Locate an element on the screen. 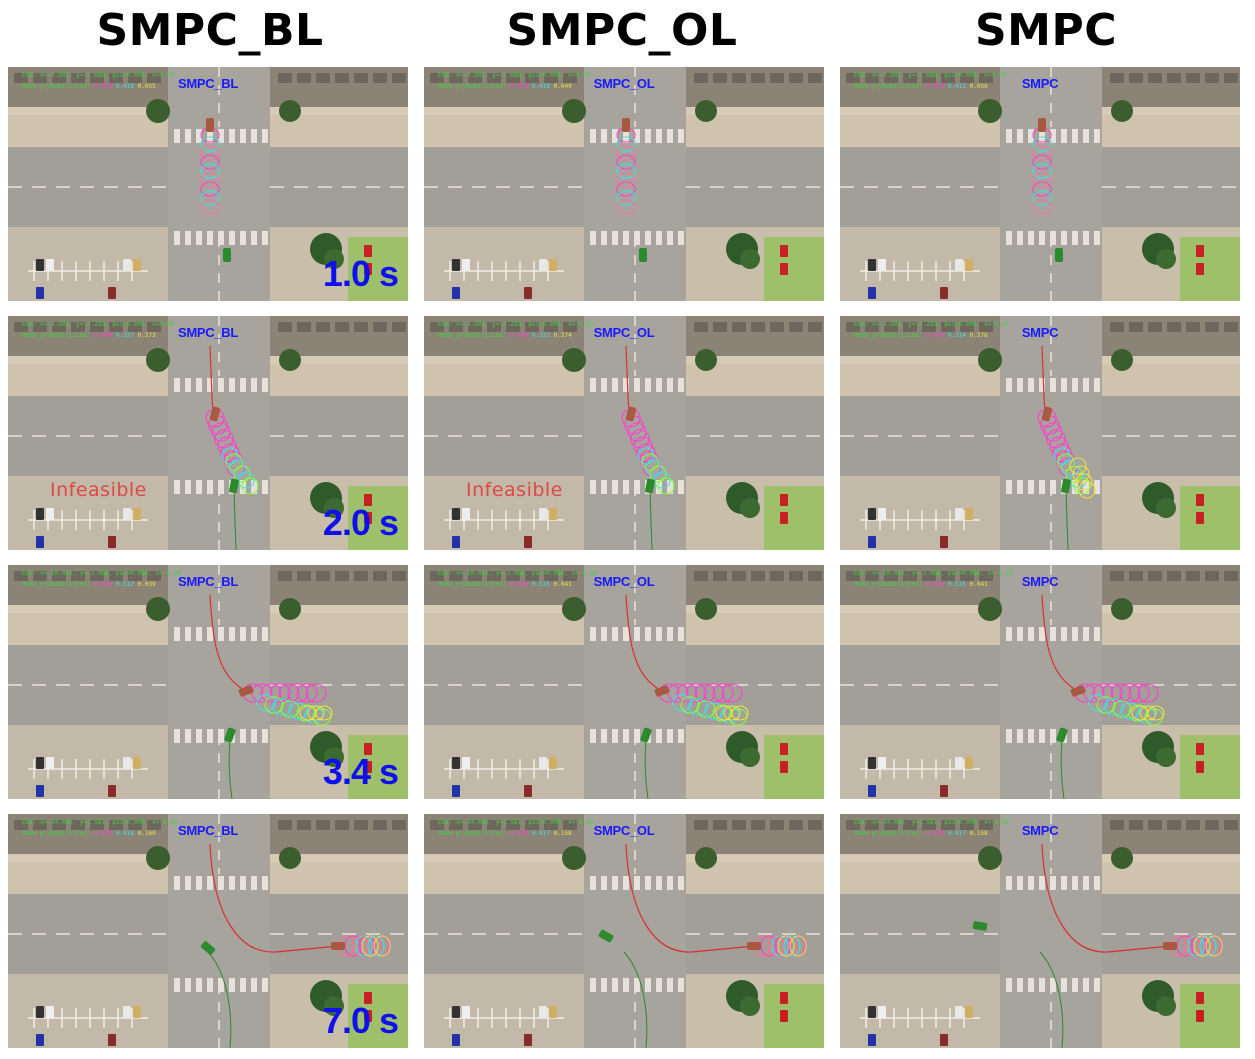  time-stamp: 1.0 s is located at coordinates (360, 273).